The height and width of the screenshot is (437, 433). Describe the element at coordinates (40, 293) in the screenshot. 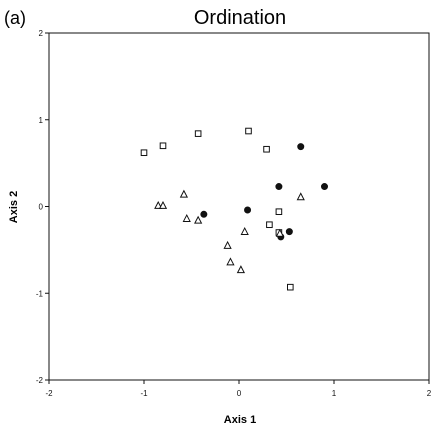

I see `y-tick-label: -1` at that location.